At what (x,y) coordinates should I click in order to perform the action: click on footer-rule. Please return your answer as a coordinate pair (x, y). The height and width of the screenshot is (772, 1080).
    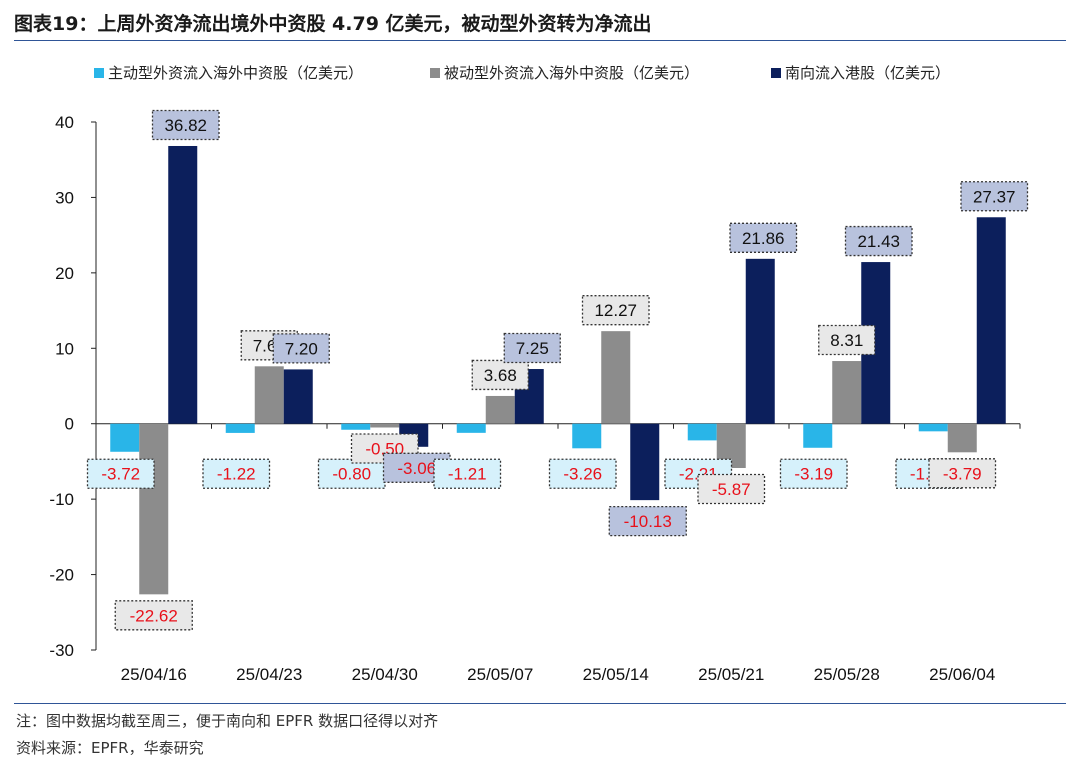
    Looking at the image, I should click on (540, 703).